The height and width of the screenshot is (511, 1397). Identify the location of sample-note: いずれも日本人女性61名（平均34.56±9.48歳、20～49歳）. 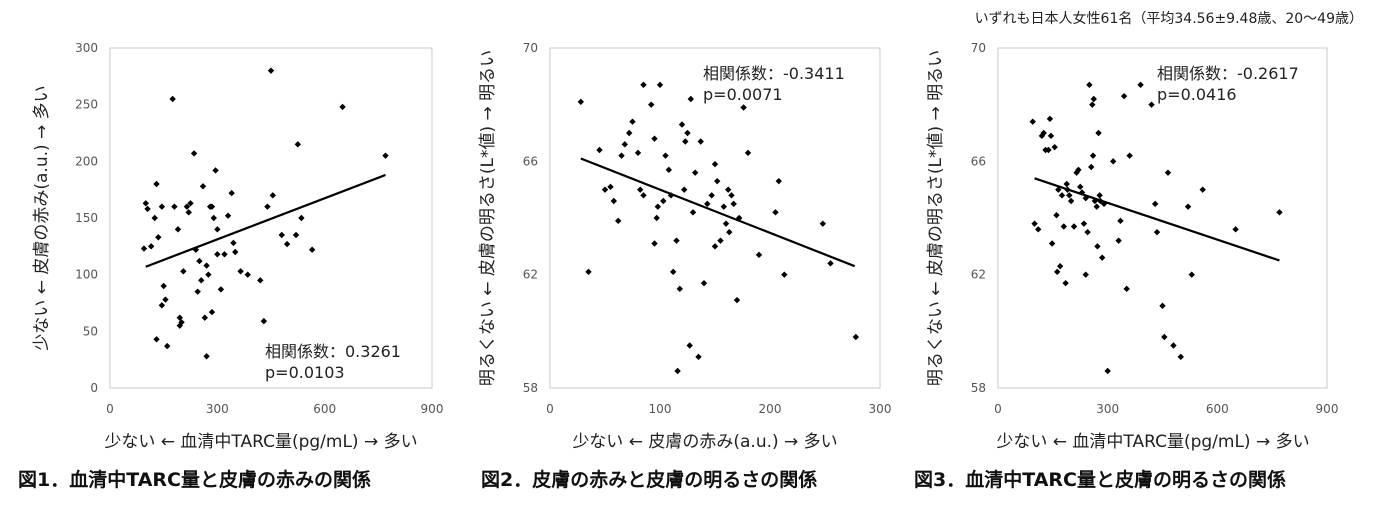
(1168, 19).